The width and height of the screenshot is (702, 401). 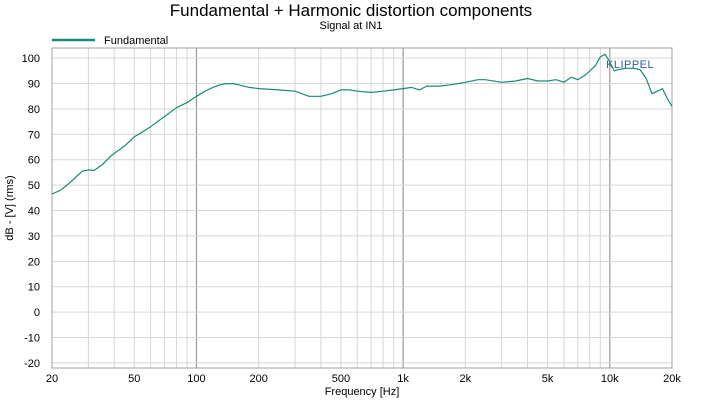 I want to click on x-tick-label: 20k, so click(x=672, y=379).